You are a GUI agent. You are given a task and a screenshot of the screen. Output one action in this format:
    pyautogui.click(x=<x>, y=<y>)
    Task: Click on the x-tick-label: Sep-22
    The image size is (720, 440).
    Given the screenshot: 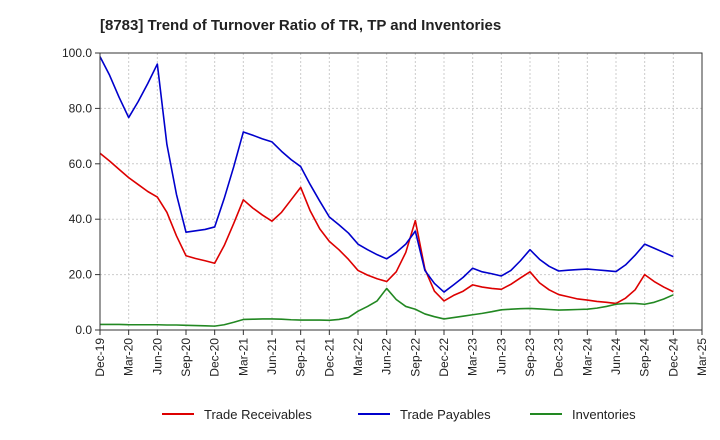 What is the action you would take?
    pyautogui.click(x=415, y=357)
    